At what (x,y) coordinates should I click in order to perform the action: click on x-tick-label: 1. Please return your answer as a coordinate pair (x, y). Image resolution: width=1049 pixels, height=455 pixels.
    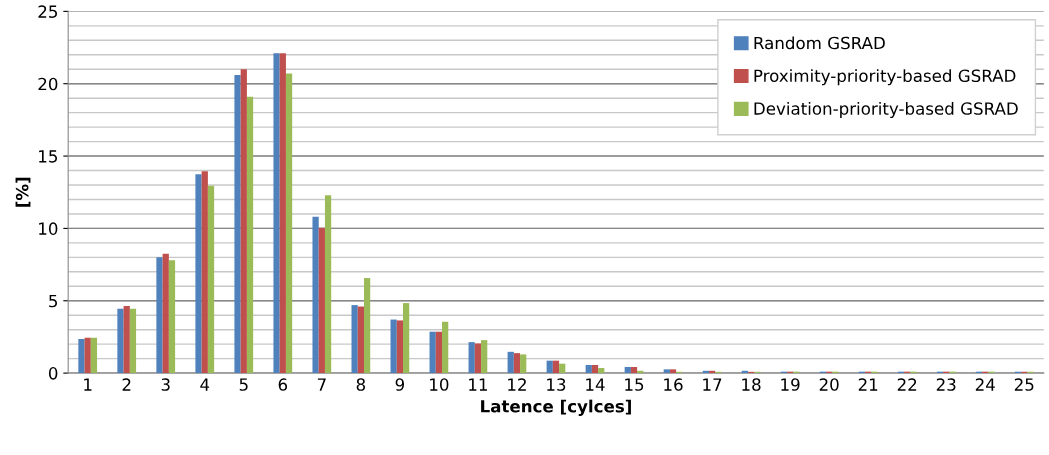
    Looking at the image, I should click on (88, 384).